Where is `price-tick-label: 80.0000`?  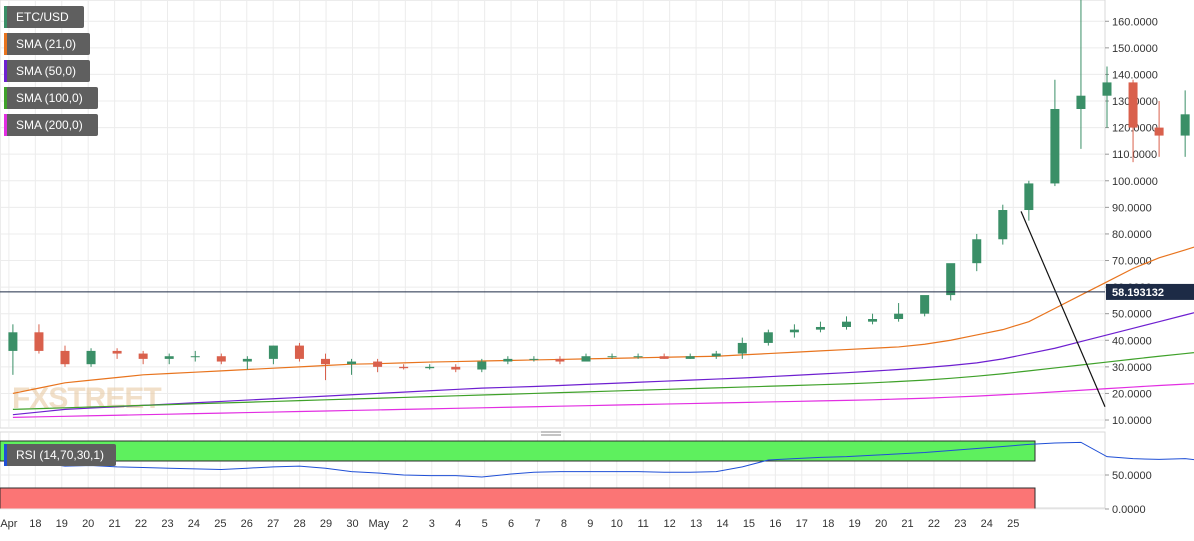
price-tick-label: 80.0000 is located at coordinates (1132, 235).